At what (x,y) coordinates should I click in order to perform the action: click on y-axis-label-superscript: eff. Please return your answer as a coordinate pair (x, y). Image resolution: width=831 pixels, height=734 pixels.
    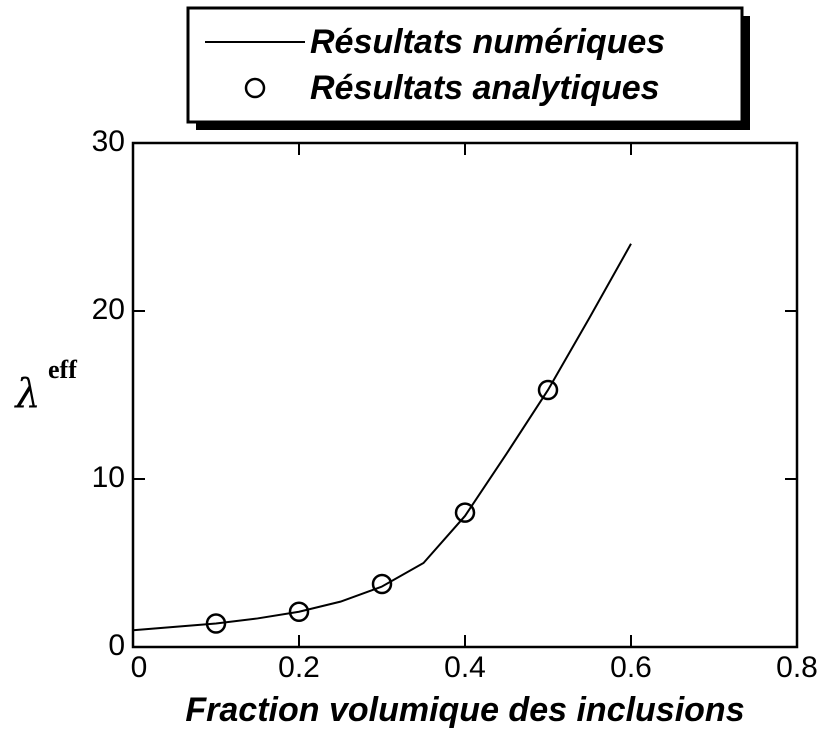
    Looking at the image, I should click on (62, 369).